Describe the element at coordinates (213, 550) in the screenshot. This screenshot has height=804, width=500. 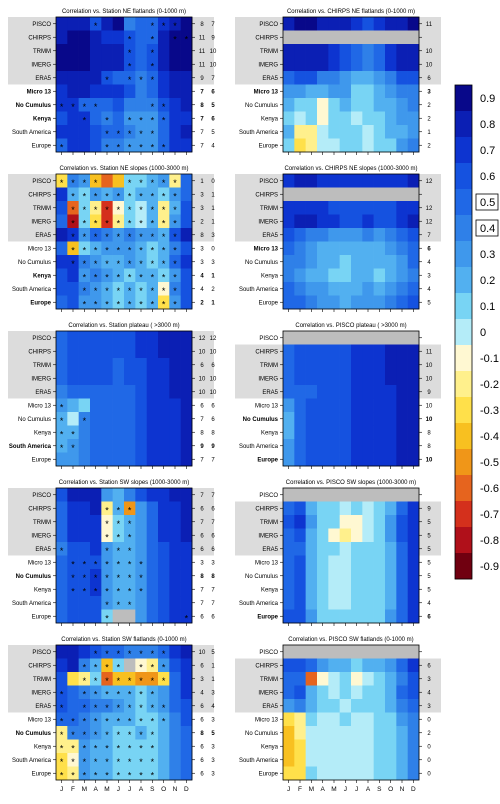
I see `count-b: 6` at that location.